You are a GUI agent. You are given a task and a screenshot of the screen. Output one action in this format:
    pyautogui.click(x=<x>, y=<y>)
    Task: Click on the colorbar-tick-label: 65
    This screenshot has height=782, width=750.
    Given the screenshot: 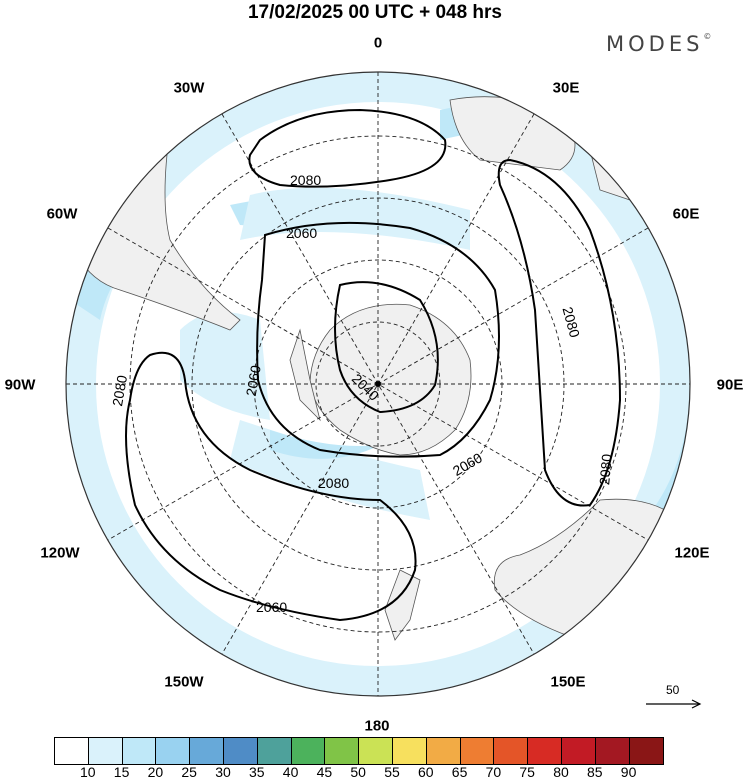 What is the action you would take?
    pyautogui.click(x=459, y=772)
    